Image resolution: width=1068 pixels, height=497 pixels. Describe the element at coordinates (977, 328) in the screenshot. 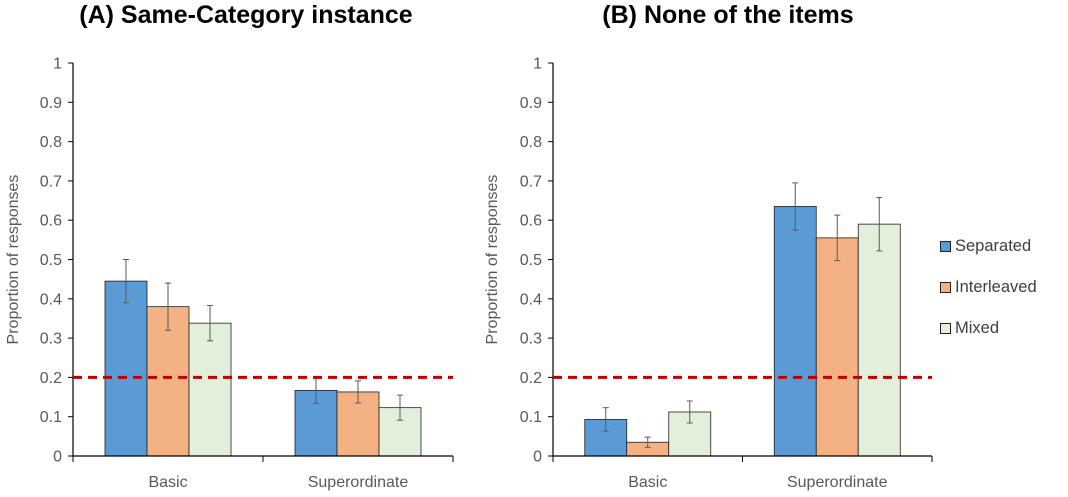

I see `legend-label-mixed: Mixed` at that location.